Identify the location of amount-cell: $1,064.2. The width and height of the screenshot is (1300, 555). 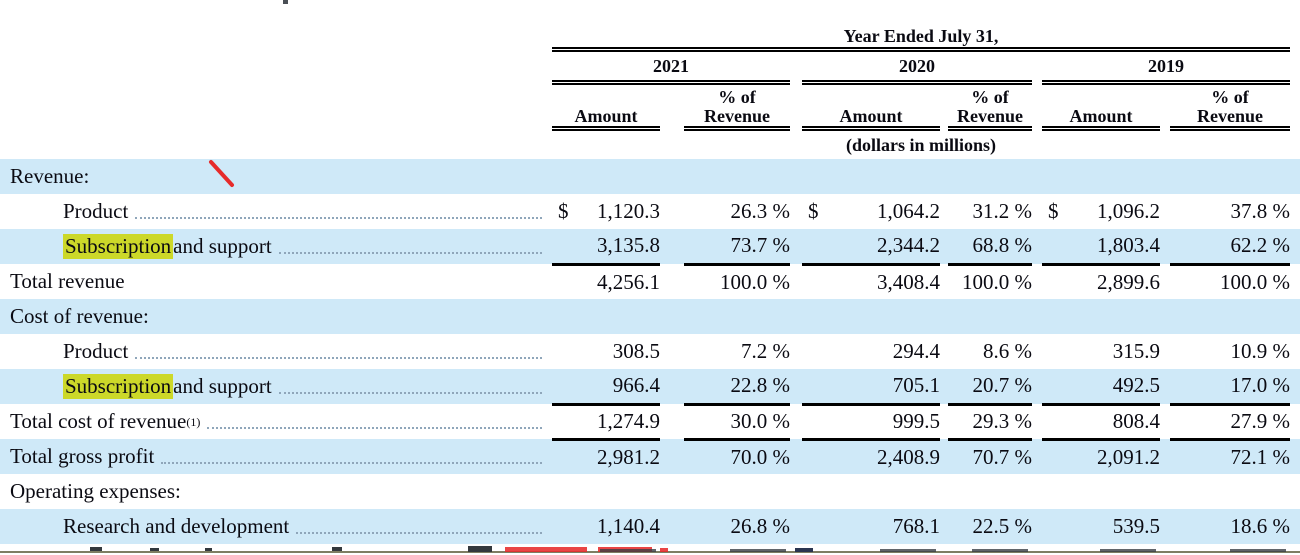
(871, 211).